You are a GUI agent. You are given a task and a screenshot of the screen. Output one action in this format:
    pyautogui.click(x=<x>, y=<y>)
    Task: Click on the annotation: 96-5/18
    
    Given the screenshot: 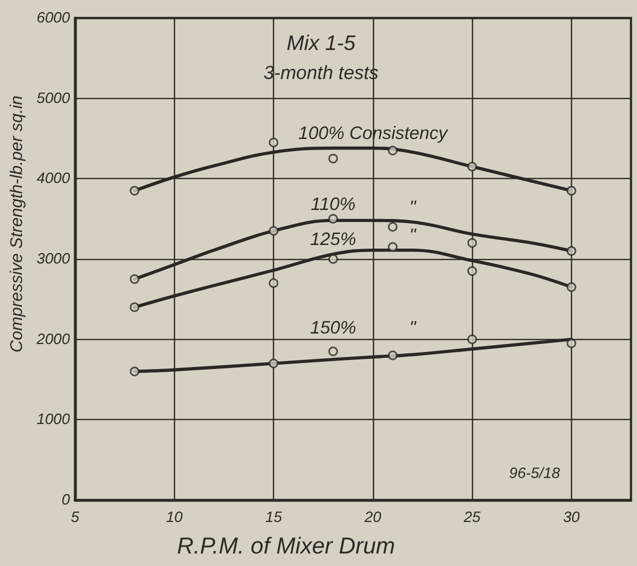 What is the action you would take?
    pyautogui.click(x=535, y=473)
    